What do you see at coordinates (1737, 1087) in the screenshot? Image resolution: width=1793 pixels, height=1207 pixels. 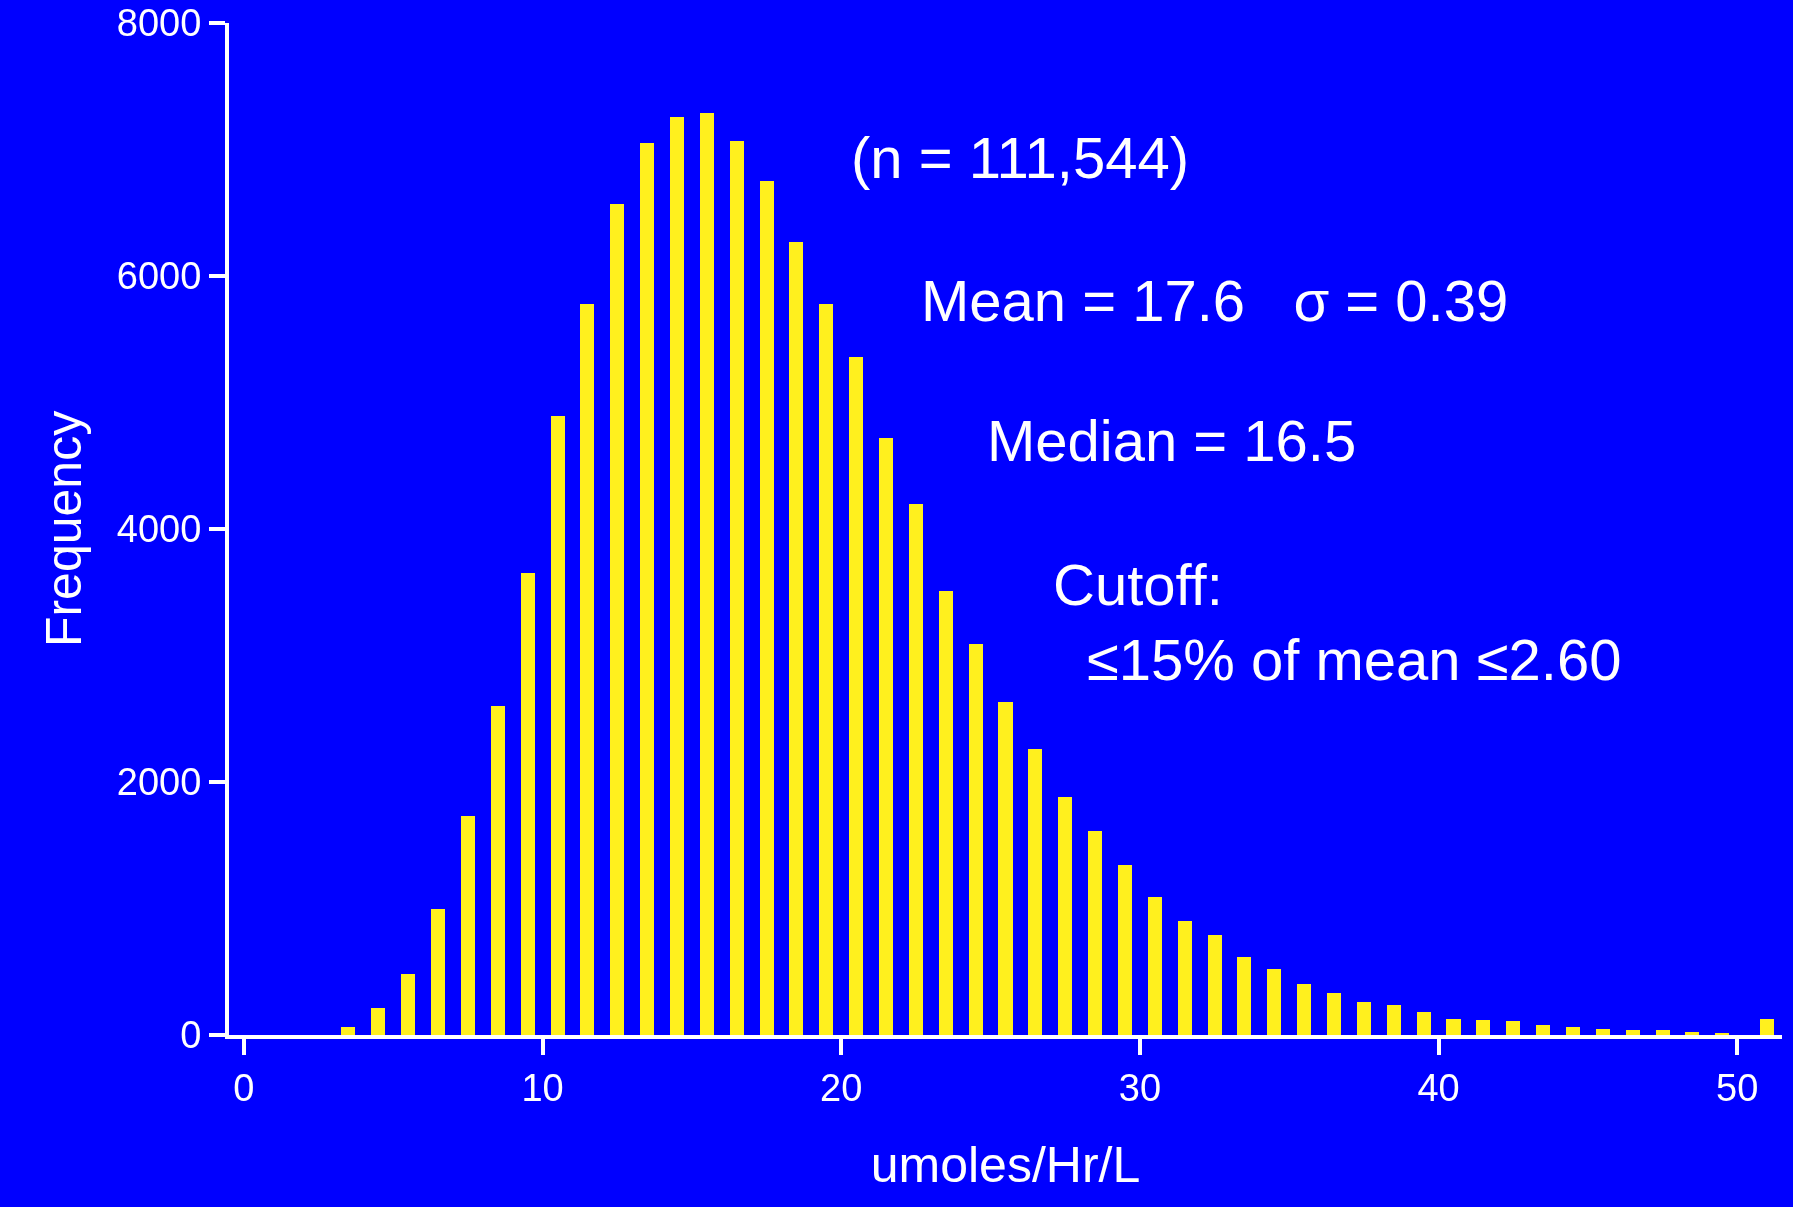 I see `x-tick-label: 50` at bounding box center [1737, 1087].